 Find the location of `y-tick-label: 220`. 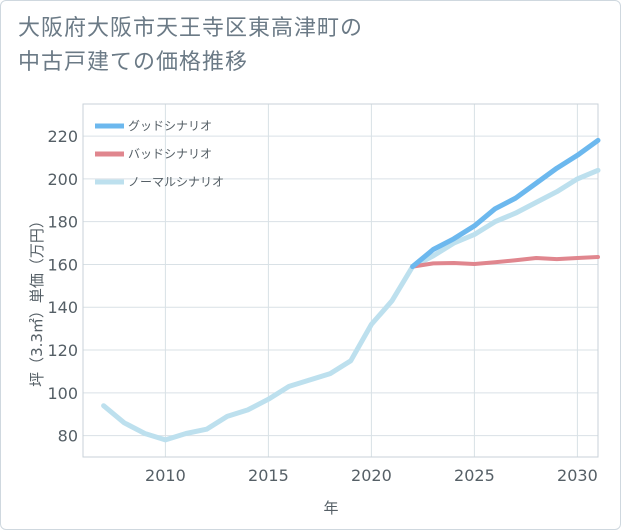

y-tick-label: 220 is located at coordinates (62, 136).